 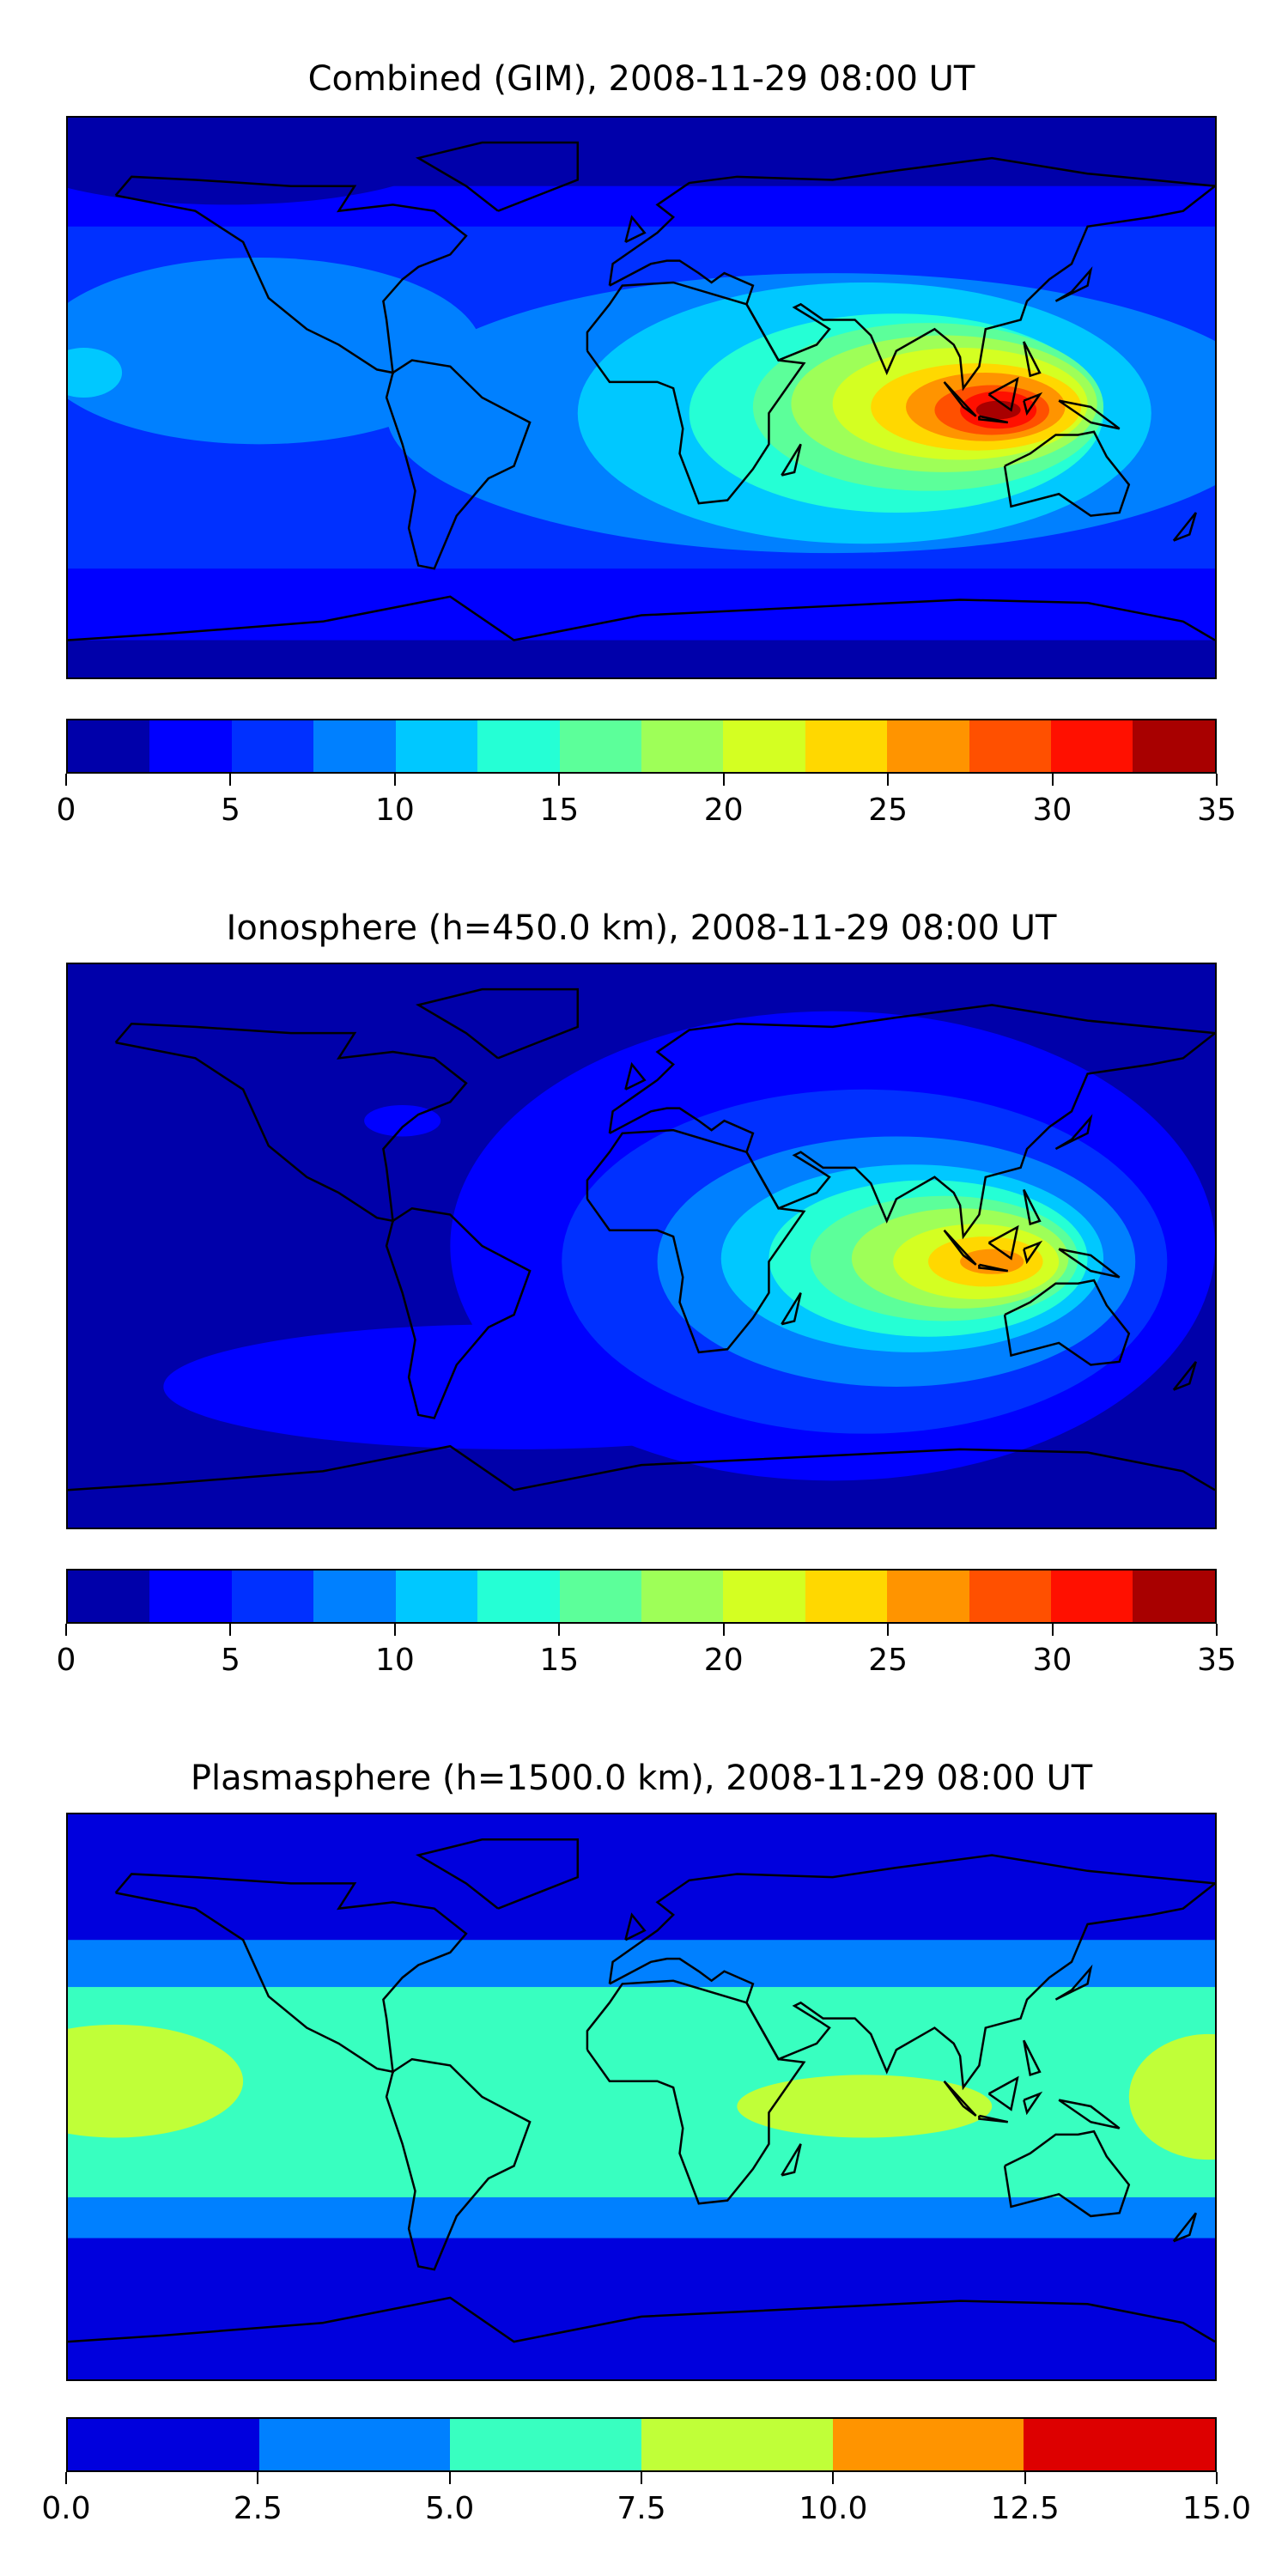 I want to click on colorbar-tick-label: 10, so click(x=394, y=1660).